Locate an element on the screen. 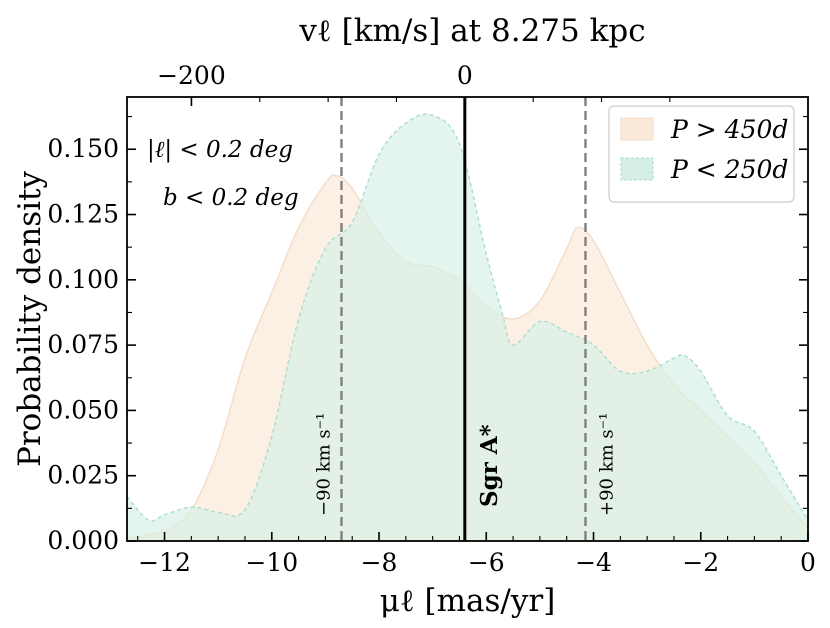  vline-label-1: Sgr A* is located at coordinates (489, 465).